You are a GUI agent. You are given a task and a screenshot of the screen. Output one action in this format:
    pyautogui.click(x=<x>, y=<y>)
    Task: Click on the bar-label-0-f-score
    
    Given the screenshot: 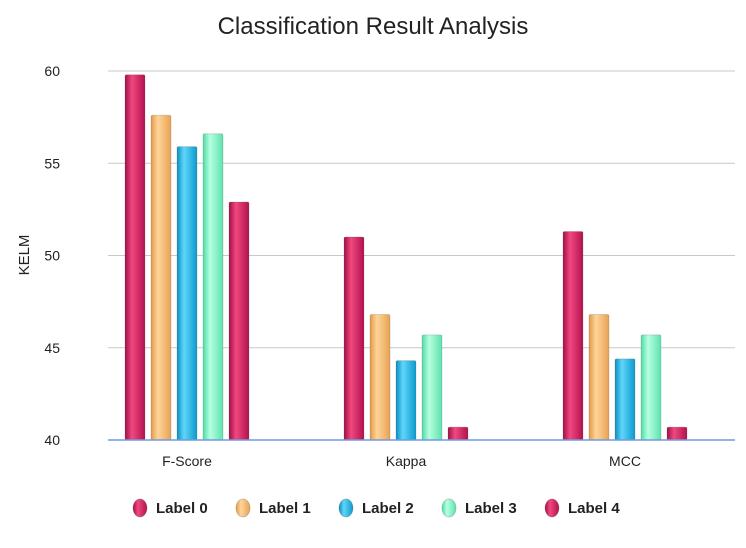 What is the action you would take?
    pyautogui.click(x=135, y=257)
    